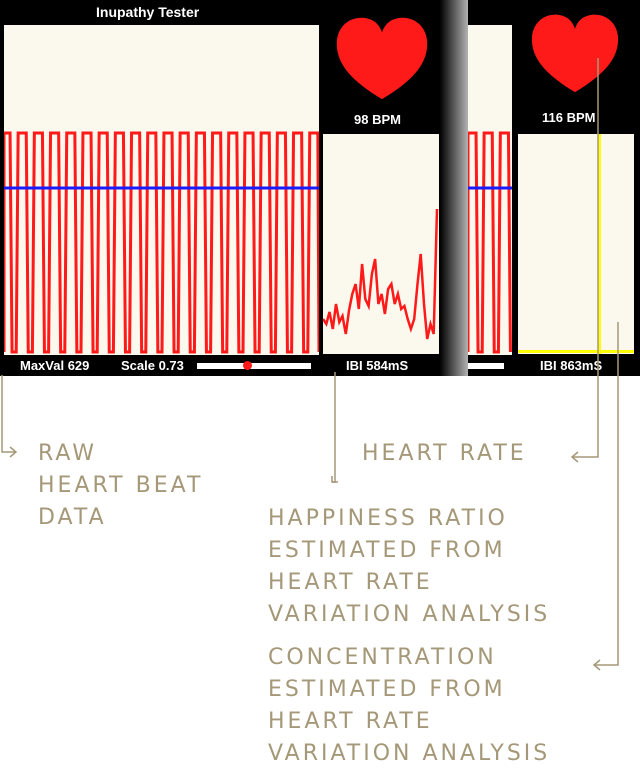  Describe the element at coordinates (254, 365) in the screenshot. I see `scale-slider` at that location.